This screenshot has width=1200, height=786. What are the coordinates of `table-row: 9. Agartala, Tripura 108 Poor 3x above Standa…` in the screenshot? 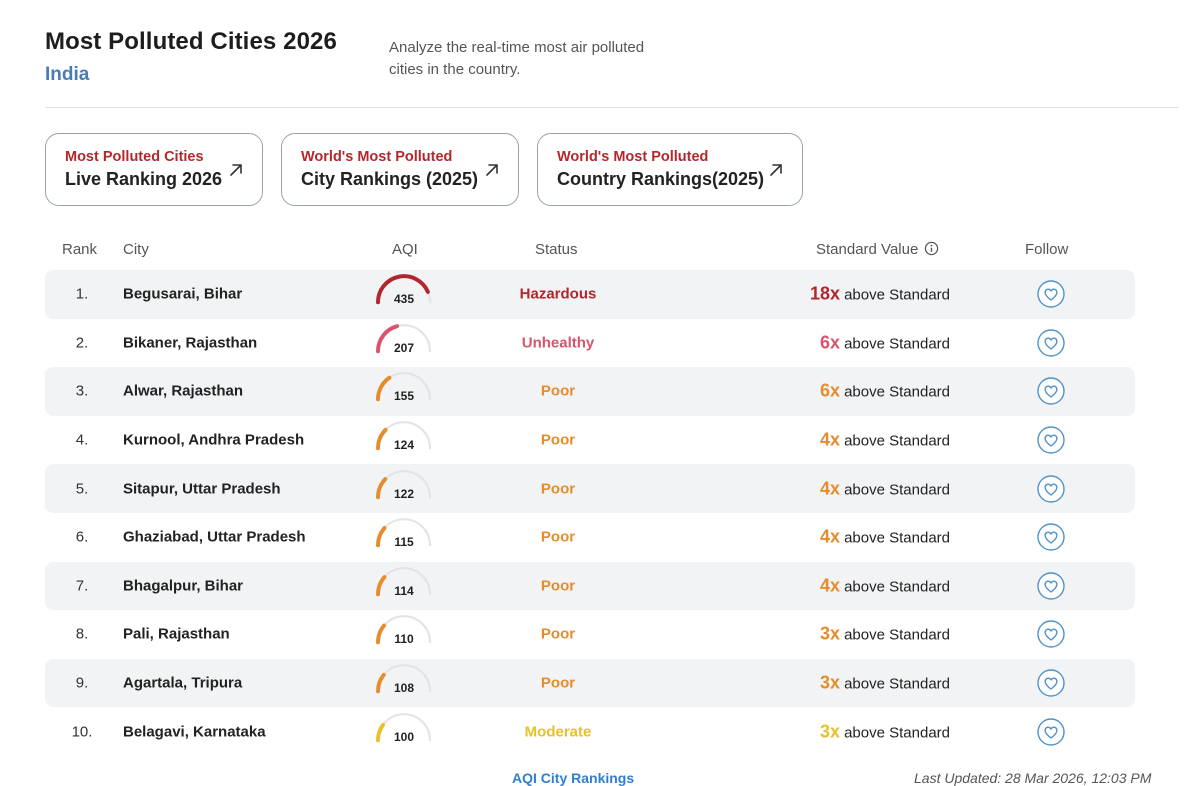 It's located at (590, 683).